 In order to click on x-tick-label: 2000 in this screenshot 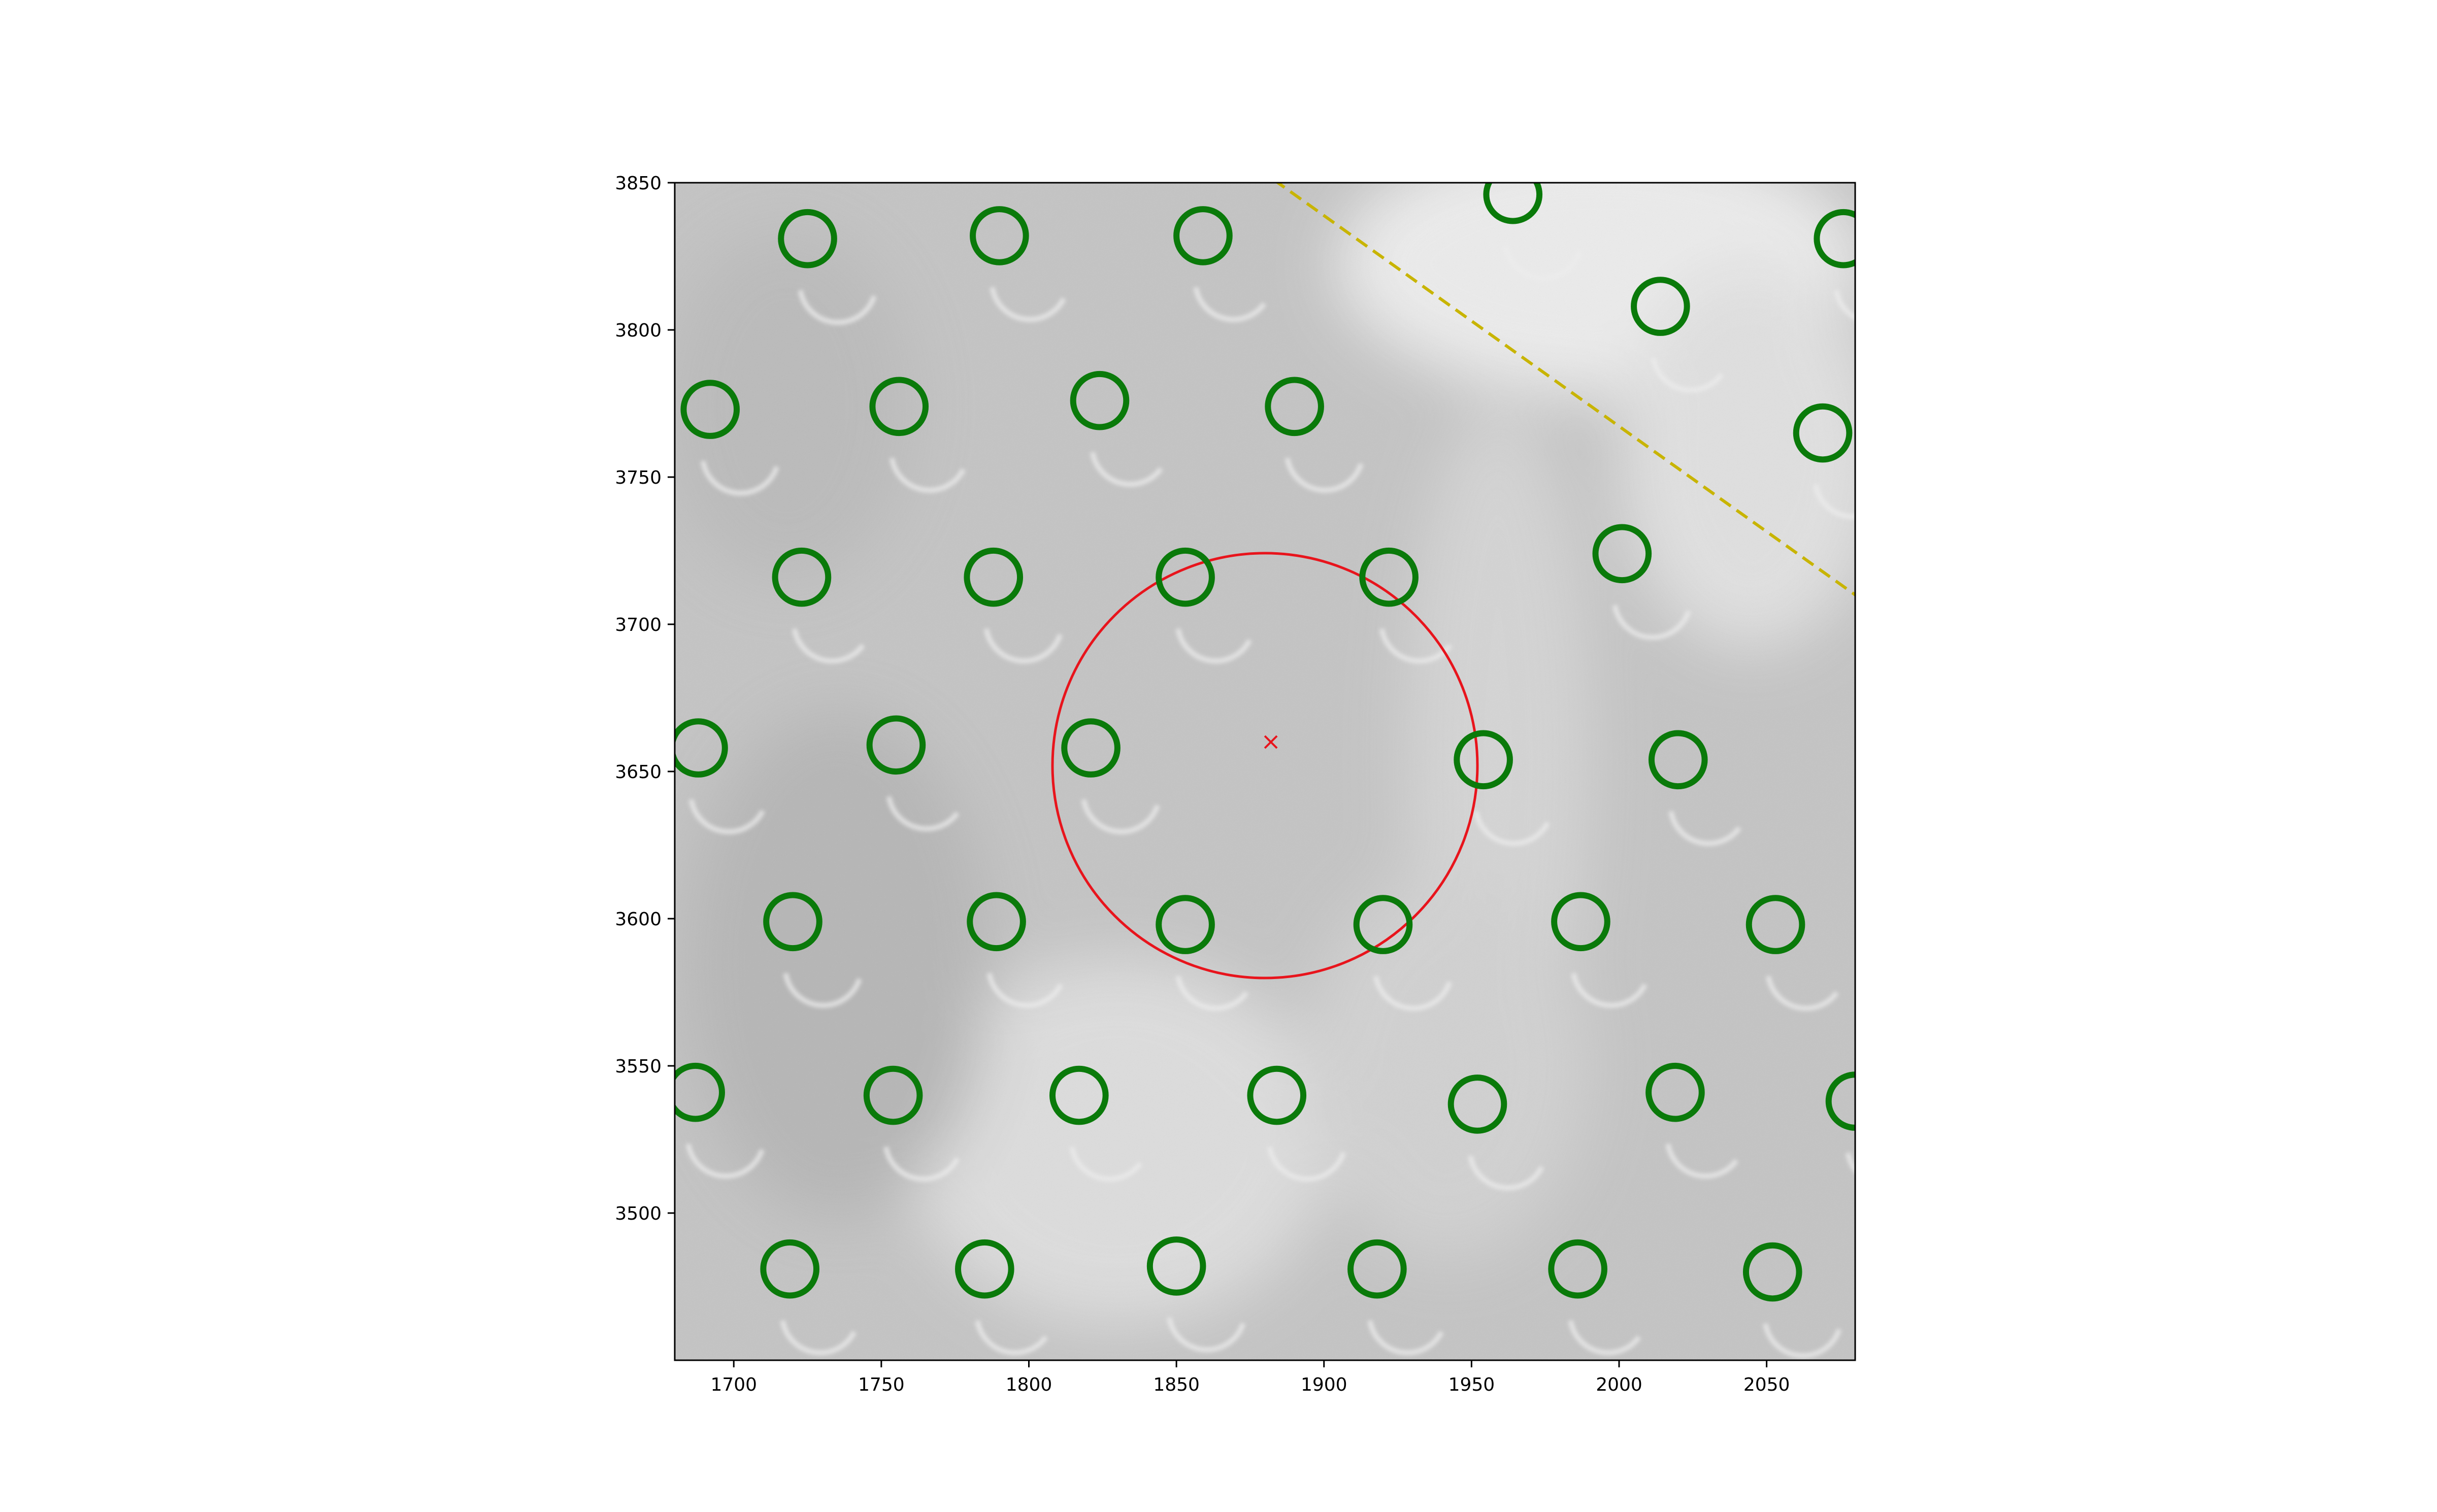, I will do `click(1619, 1384)`.